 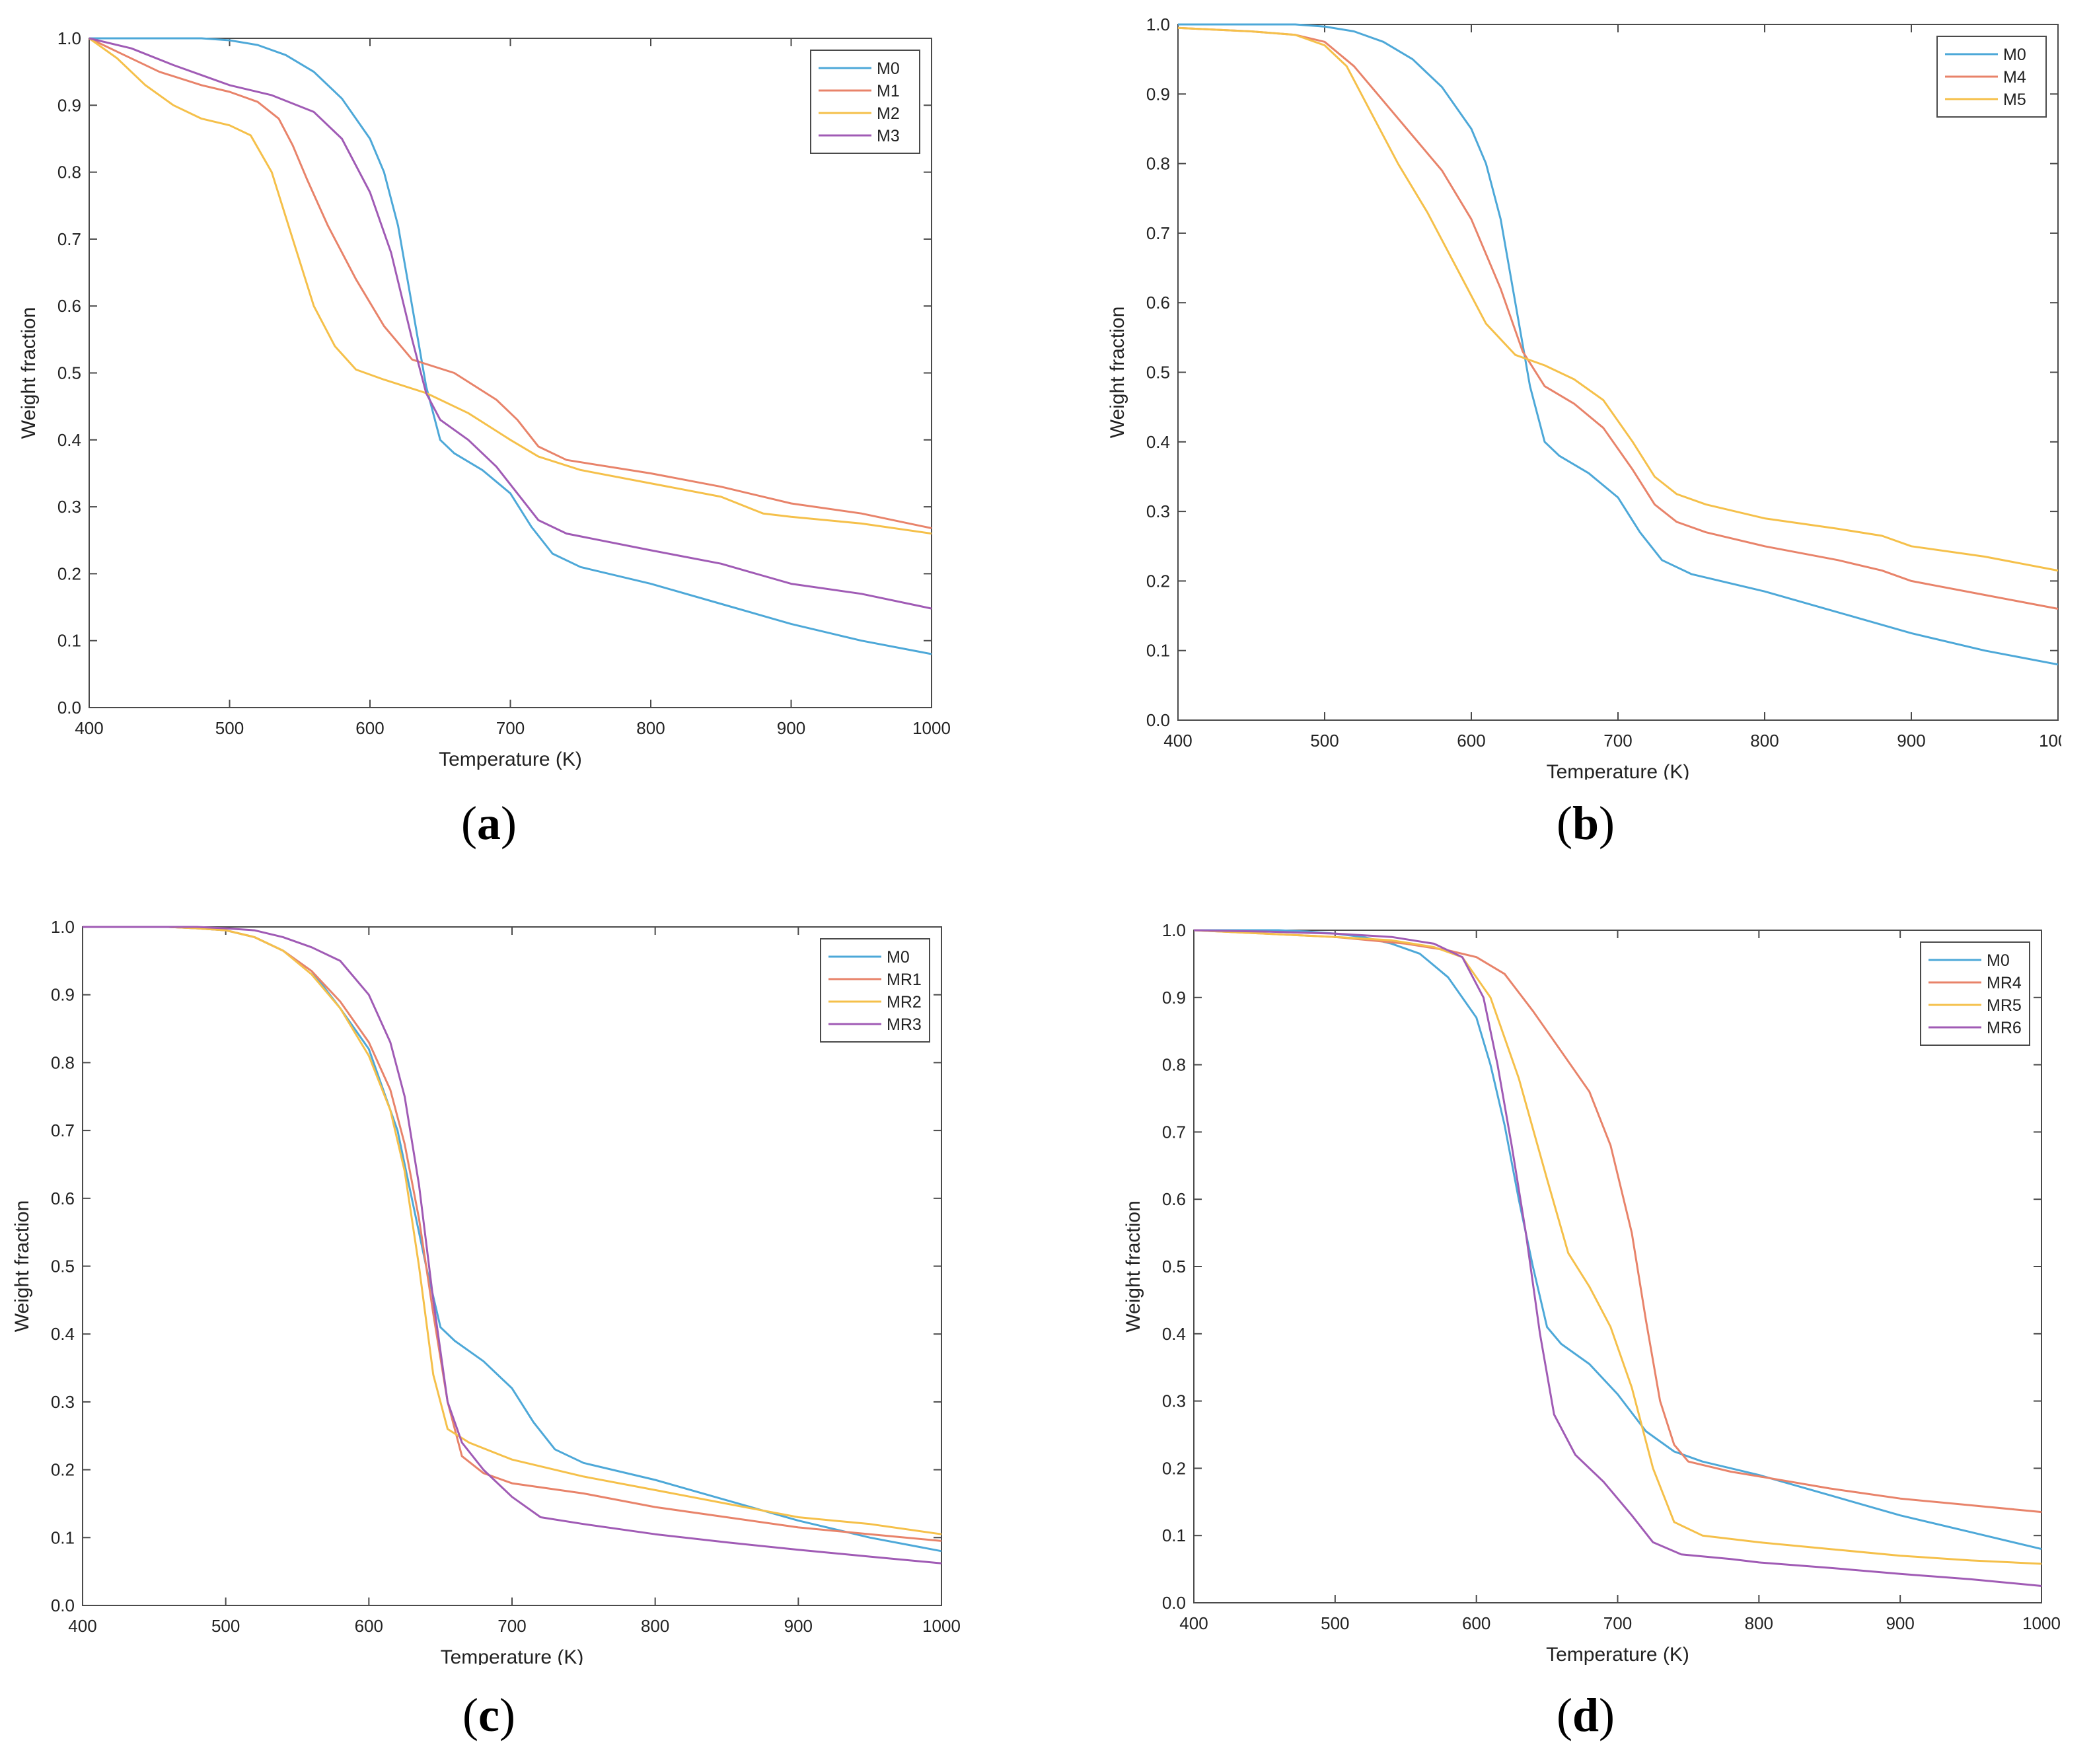 What do you see at coordinates (865, 102) in the screenshot?
I see `legend` at bounding box center [865, 102].